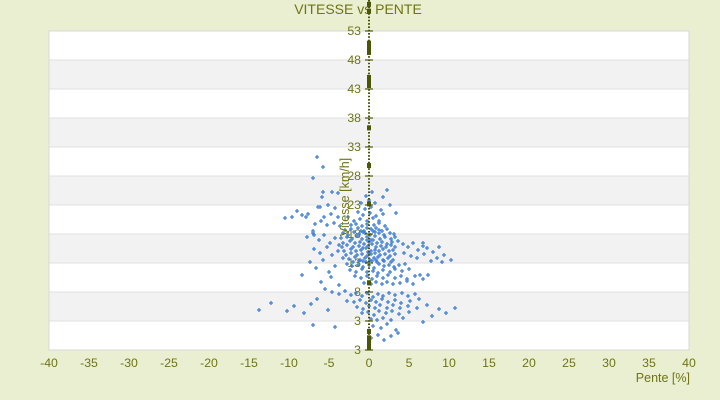 The image size is (720, 400). What do you see at coordinates (354, 205) in the screenshot?
I see `y-tick-label: 23` at bounding box center [354, 205].